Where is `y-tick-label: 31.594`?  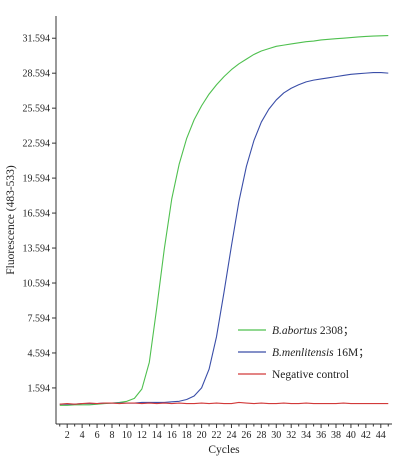 y-tick-label: 31.594 is located at coordinates (37, 39).